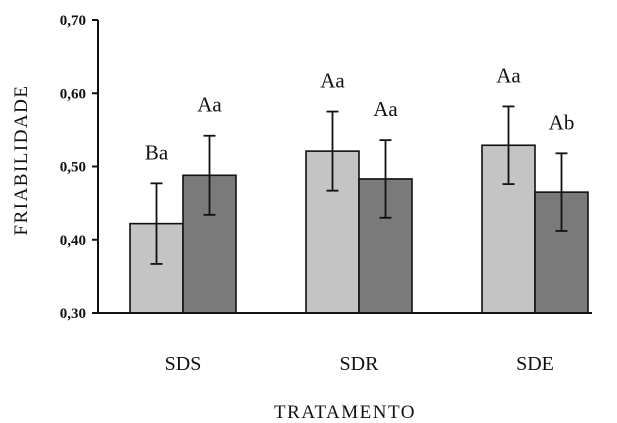 The width and height of the screenshot is (617, 423). What do you see at coordinates (562, 122) in the screenshot?
I see `significance-label: Ab` at bounding box center [562, 122].